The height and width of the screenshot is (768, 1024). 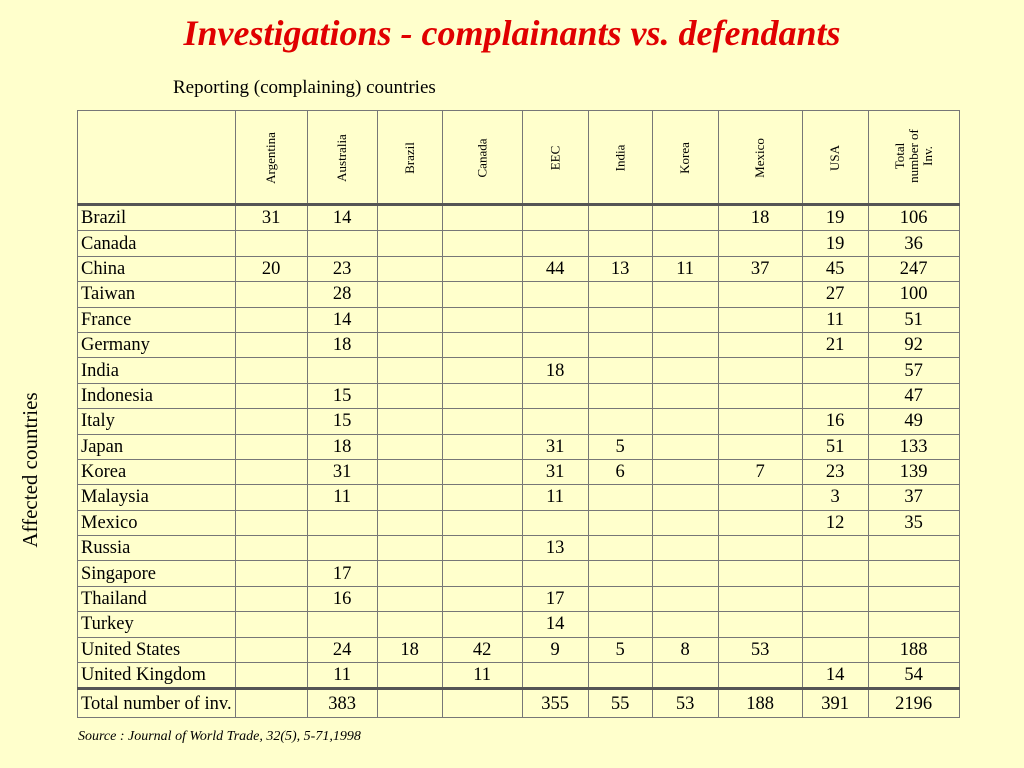 I want to click on table-row: Singapore 17, so click(x=518, y=573).